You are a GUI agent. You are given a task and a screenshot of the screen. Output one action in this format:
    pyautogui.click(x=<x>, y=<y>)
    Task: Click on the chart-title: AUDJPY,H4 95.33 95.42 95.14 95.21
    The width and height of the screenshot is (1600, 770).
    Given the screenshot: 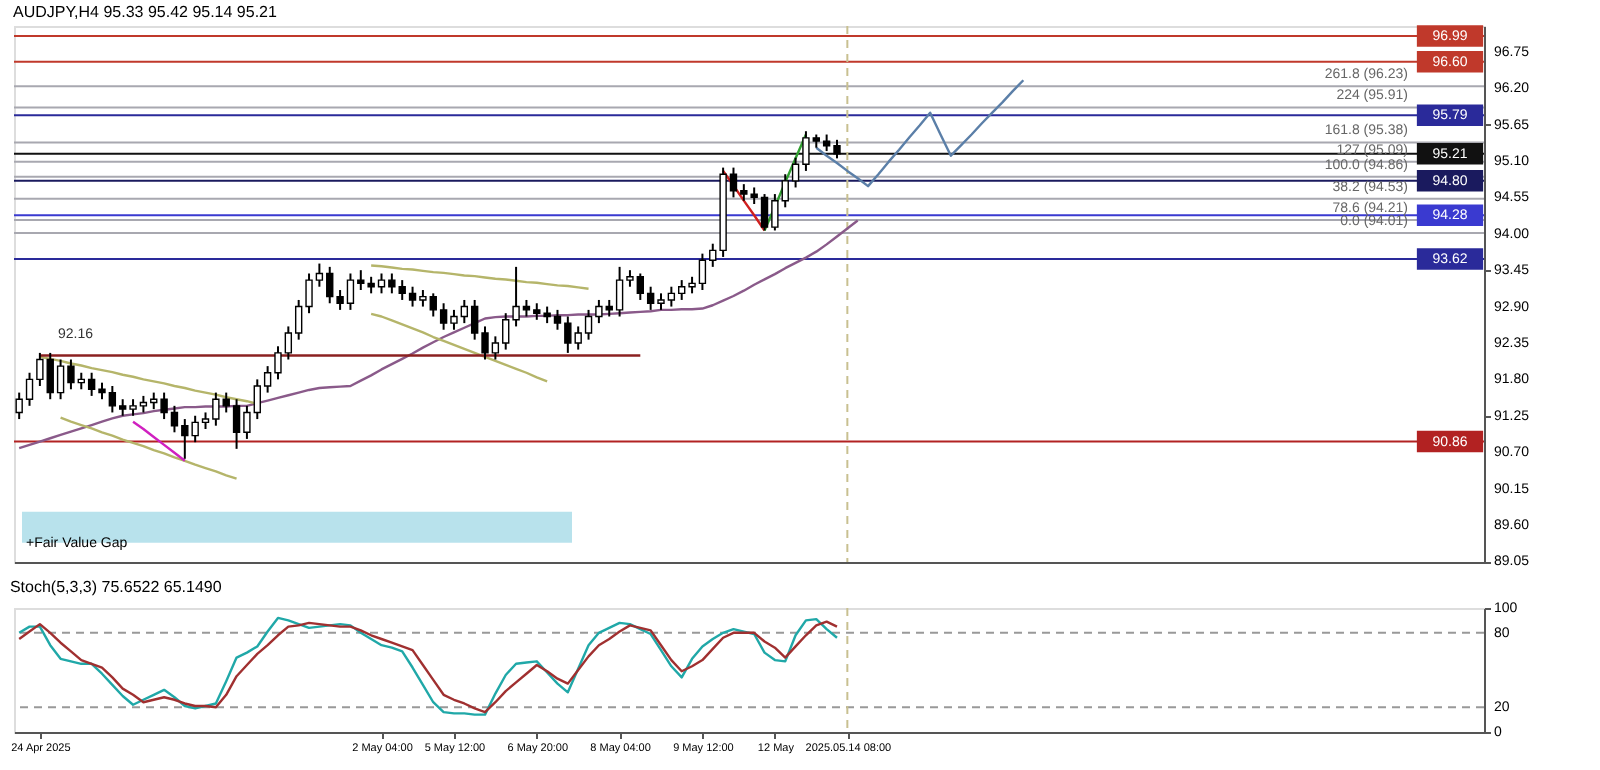 What is the action you would take?
    pyautogui.click(x=145, y=12)
    